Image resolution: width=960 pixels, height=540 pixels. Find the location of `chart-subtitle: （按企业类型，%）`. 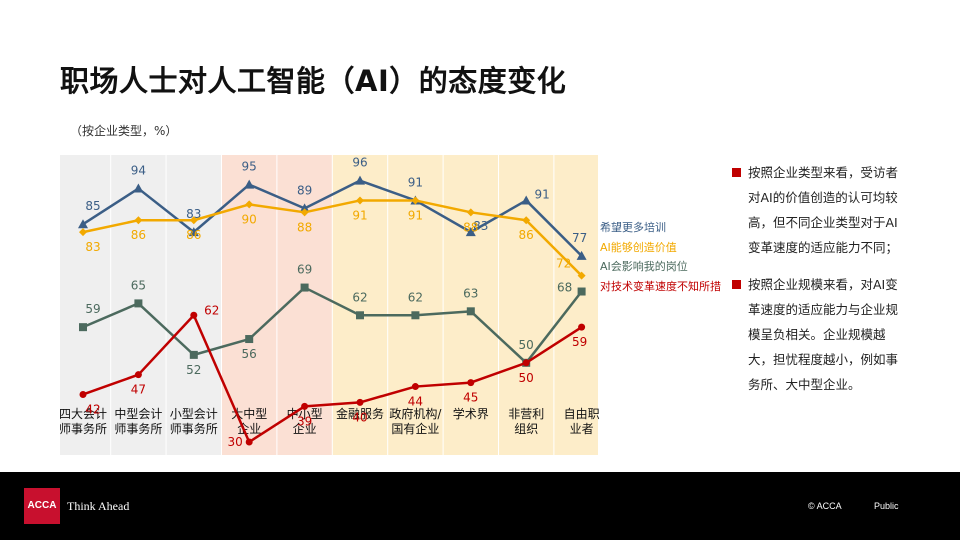

chart-subtitle: （按企业类型，%） is located at coordinates (124, 131).